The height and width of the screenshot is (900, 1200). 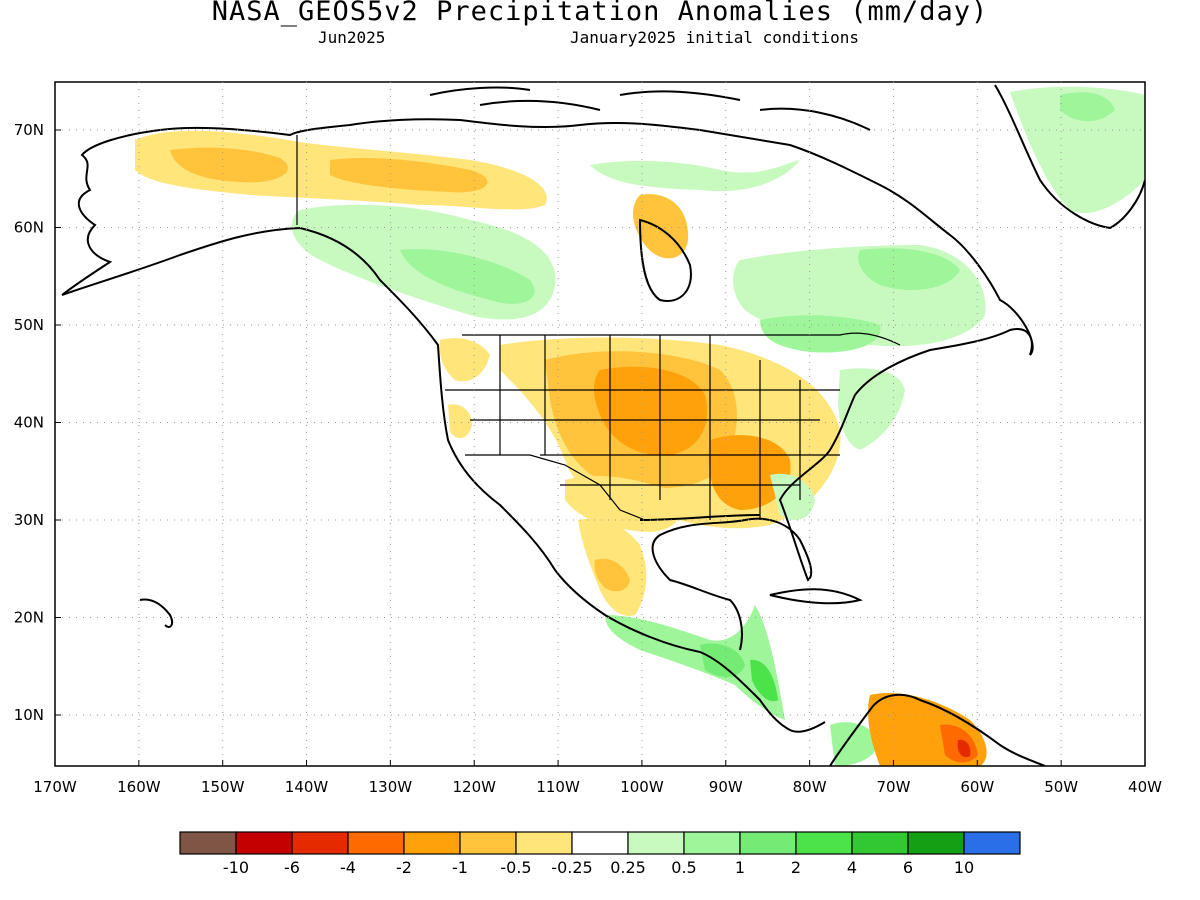 What do you see at coordinates (740, 867) in the screenshot?
I see `colorbar-label: 1` at bounding box center [740, 867].